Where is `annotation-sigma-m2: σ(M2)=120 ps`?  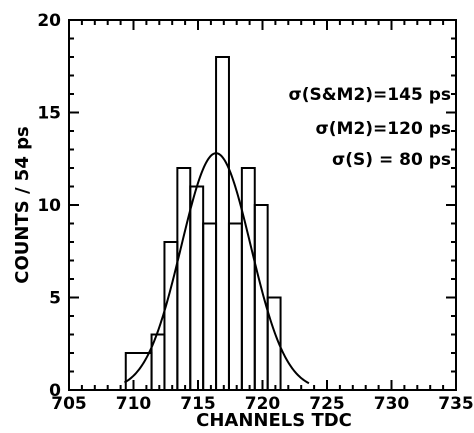 annotation-sigma-m2: σ(M2)=120 ps is located at coordinates (383, 129).